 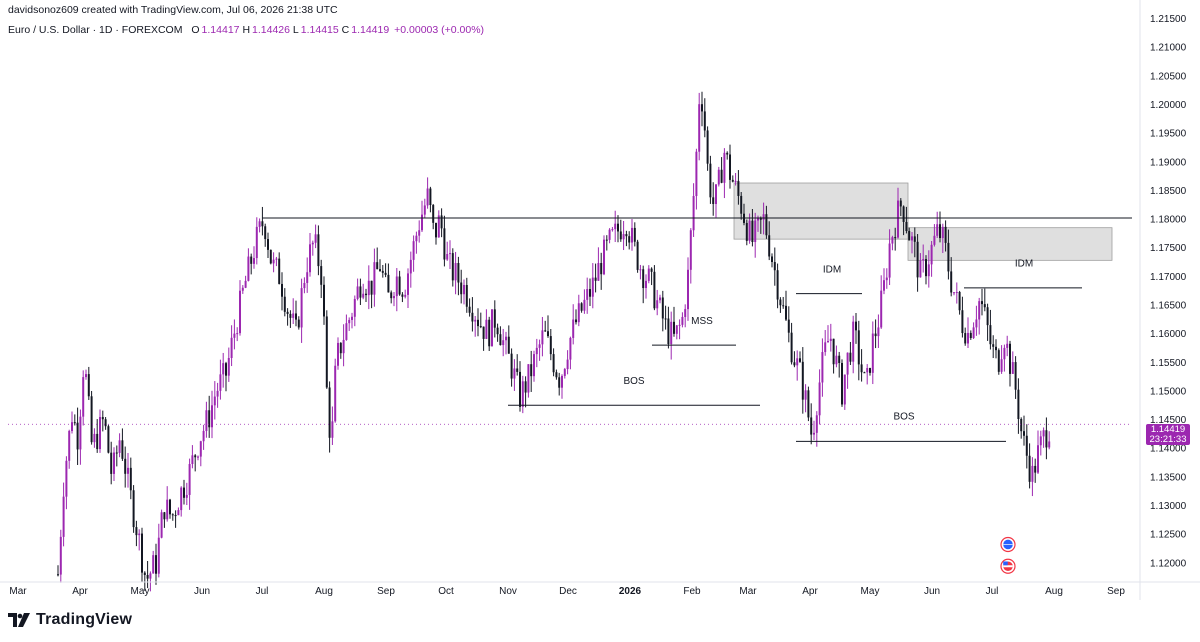 I want to click on high-value: 1.14426, so click(x=271, y=30).